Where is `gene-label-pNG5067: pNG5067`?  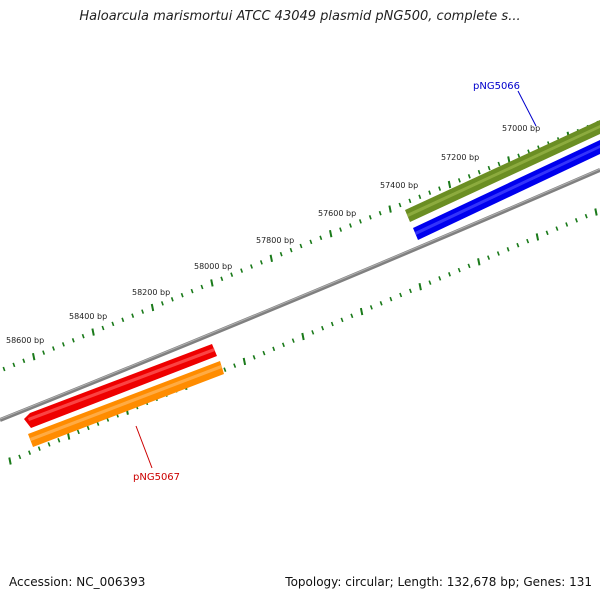 gene-label-pNG5067: pNG5067 is located at coordinates (156, 477).